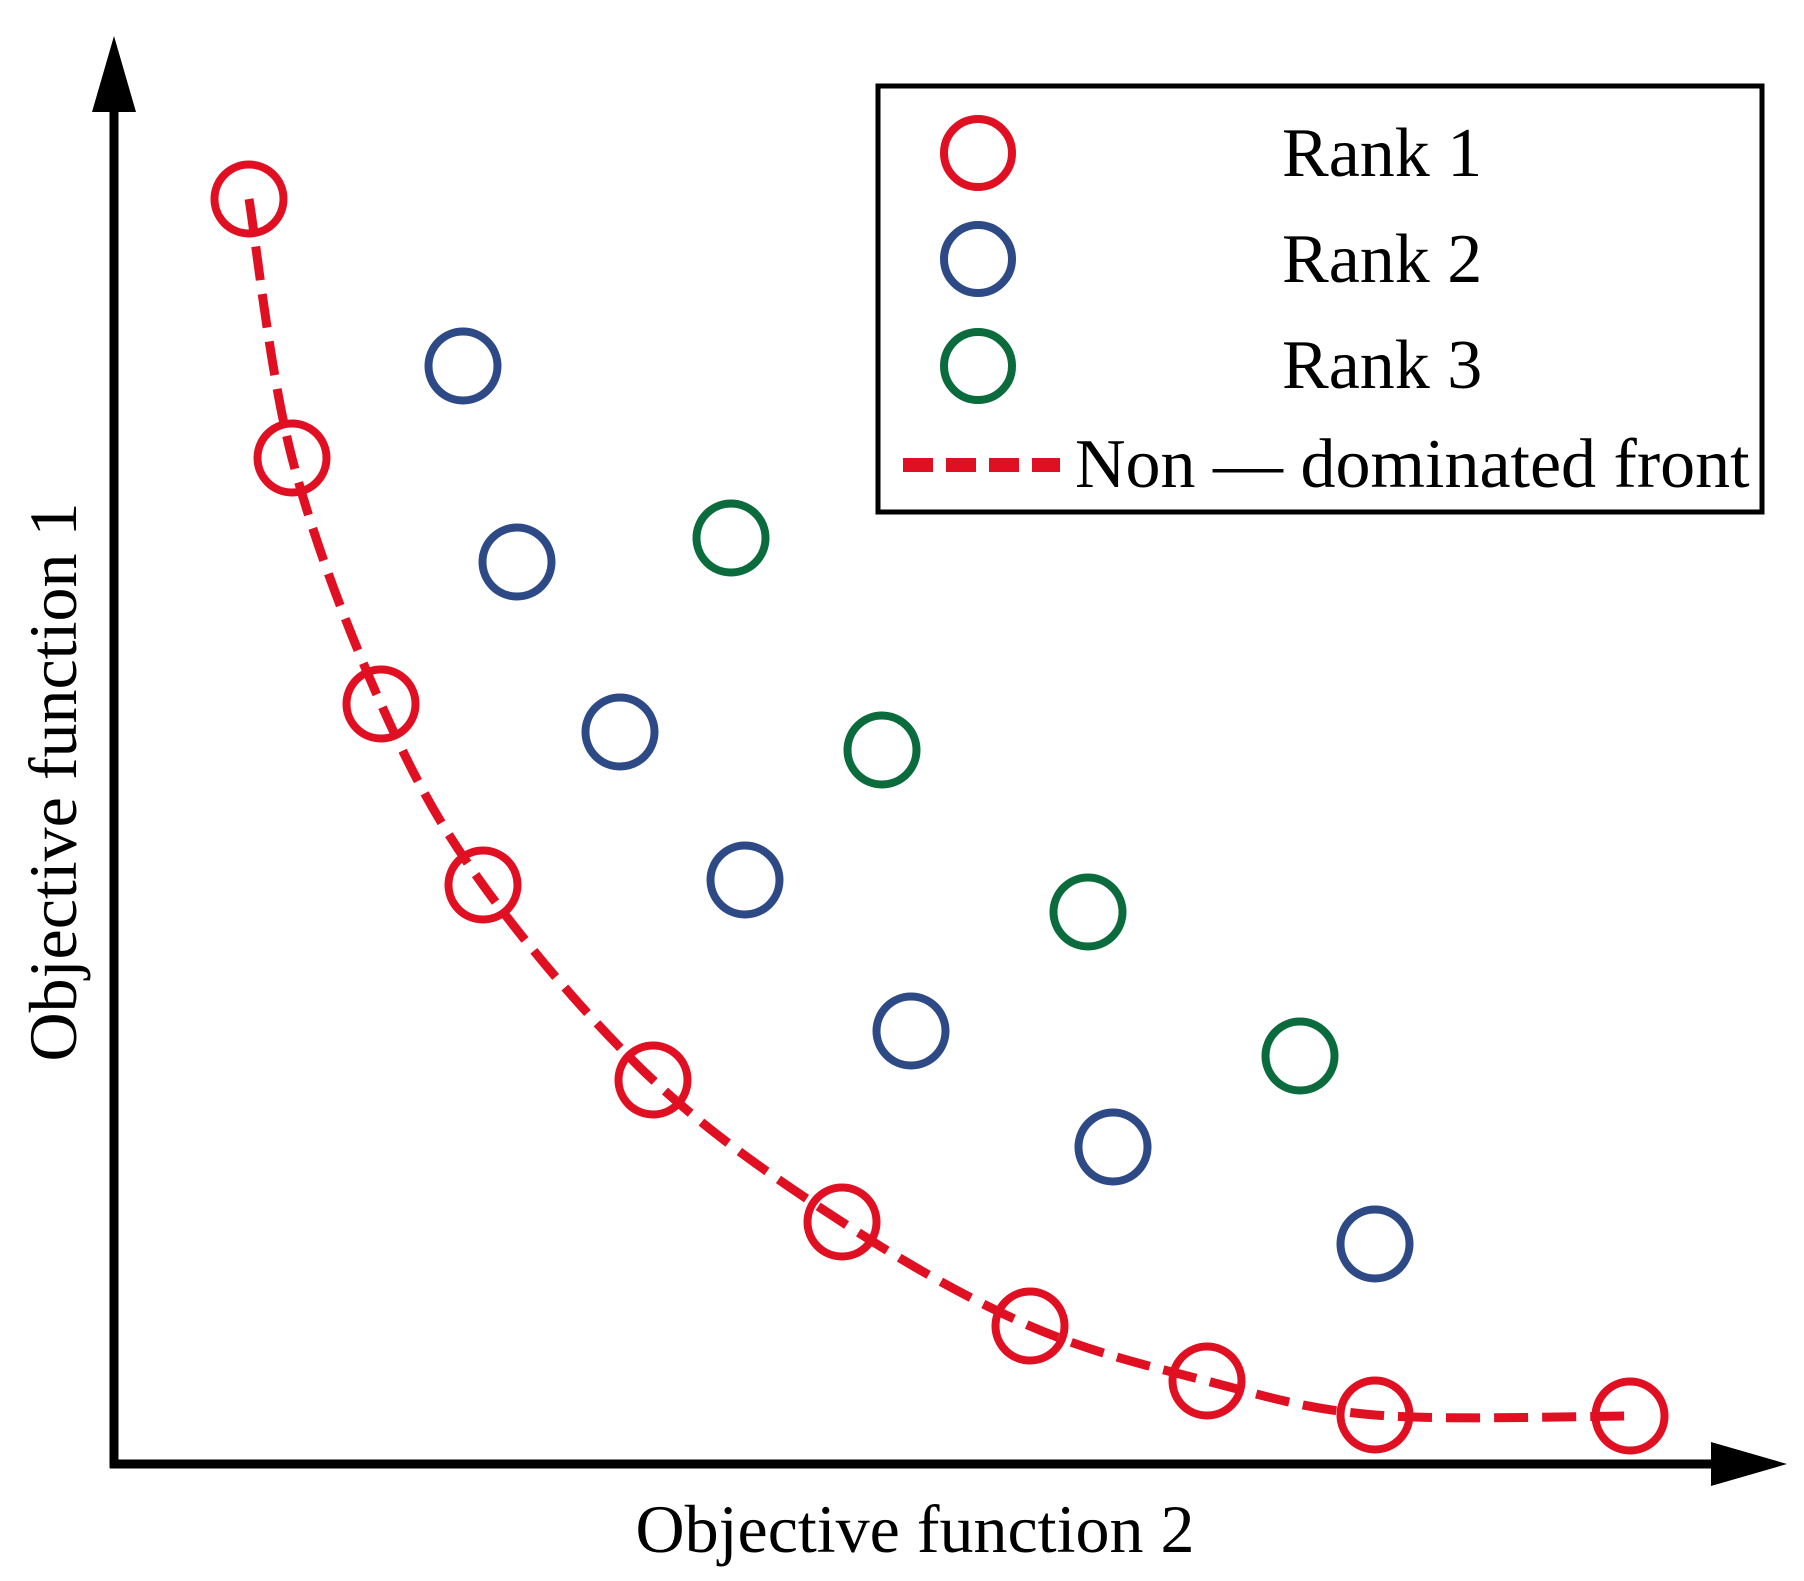 The height and width of the screenshot is (1581, 1804). What do you see at coordinates (978, 153) in the screenshot?
I see `legend-marker-rank1-icon` at bounding box center [978, 153].